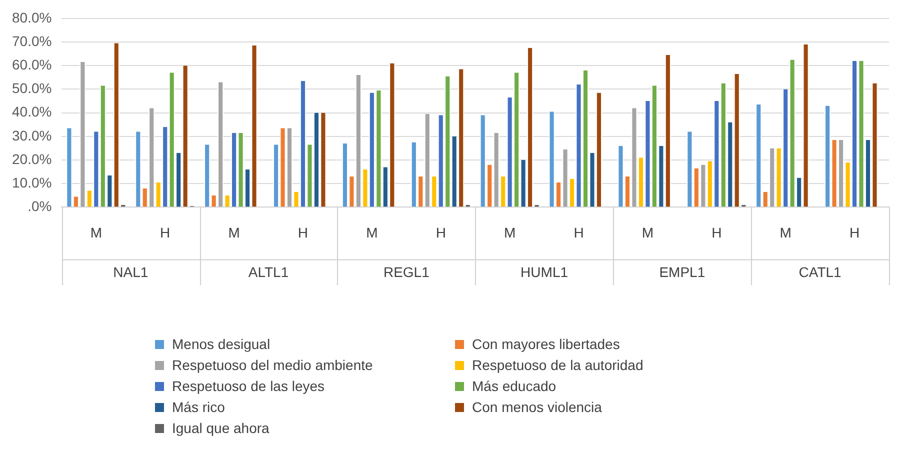 Image resolution: width=897 pixels, height=459 pixels. Describe the element at coordinates (32, 158) in the screenshot. I see `y-tick-label: 20.0%` at that location.